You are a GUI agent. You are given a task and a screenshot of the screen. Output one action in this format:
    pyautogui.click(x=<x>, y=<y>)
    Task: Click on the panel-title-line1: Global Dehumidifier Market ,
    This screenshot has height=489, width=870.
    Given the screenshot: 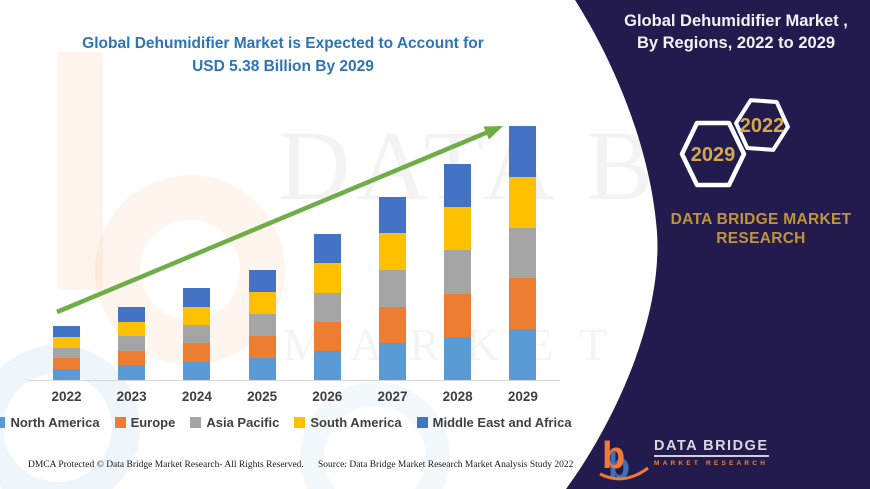 What is the action you would take?
    pyautogui.click(x=736, y=21)
    